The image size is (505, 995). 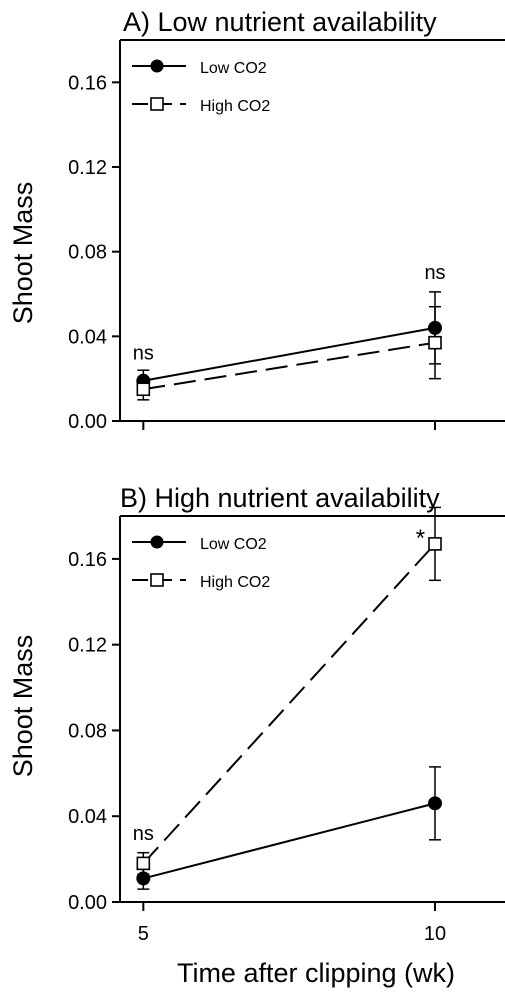 What do you see at coordinates (316, 973) in the screenshot?
I see `x-axis-label: Time after clipping (wk)` at bounding box center [316, 973].